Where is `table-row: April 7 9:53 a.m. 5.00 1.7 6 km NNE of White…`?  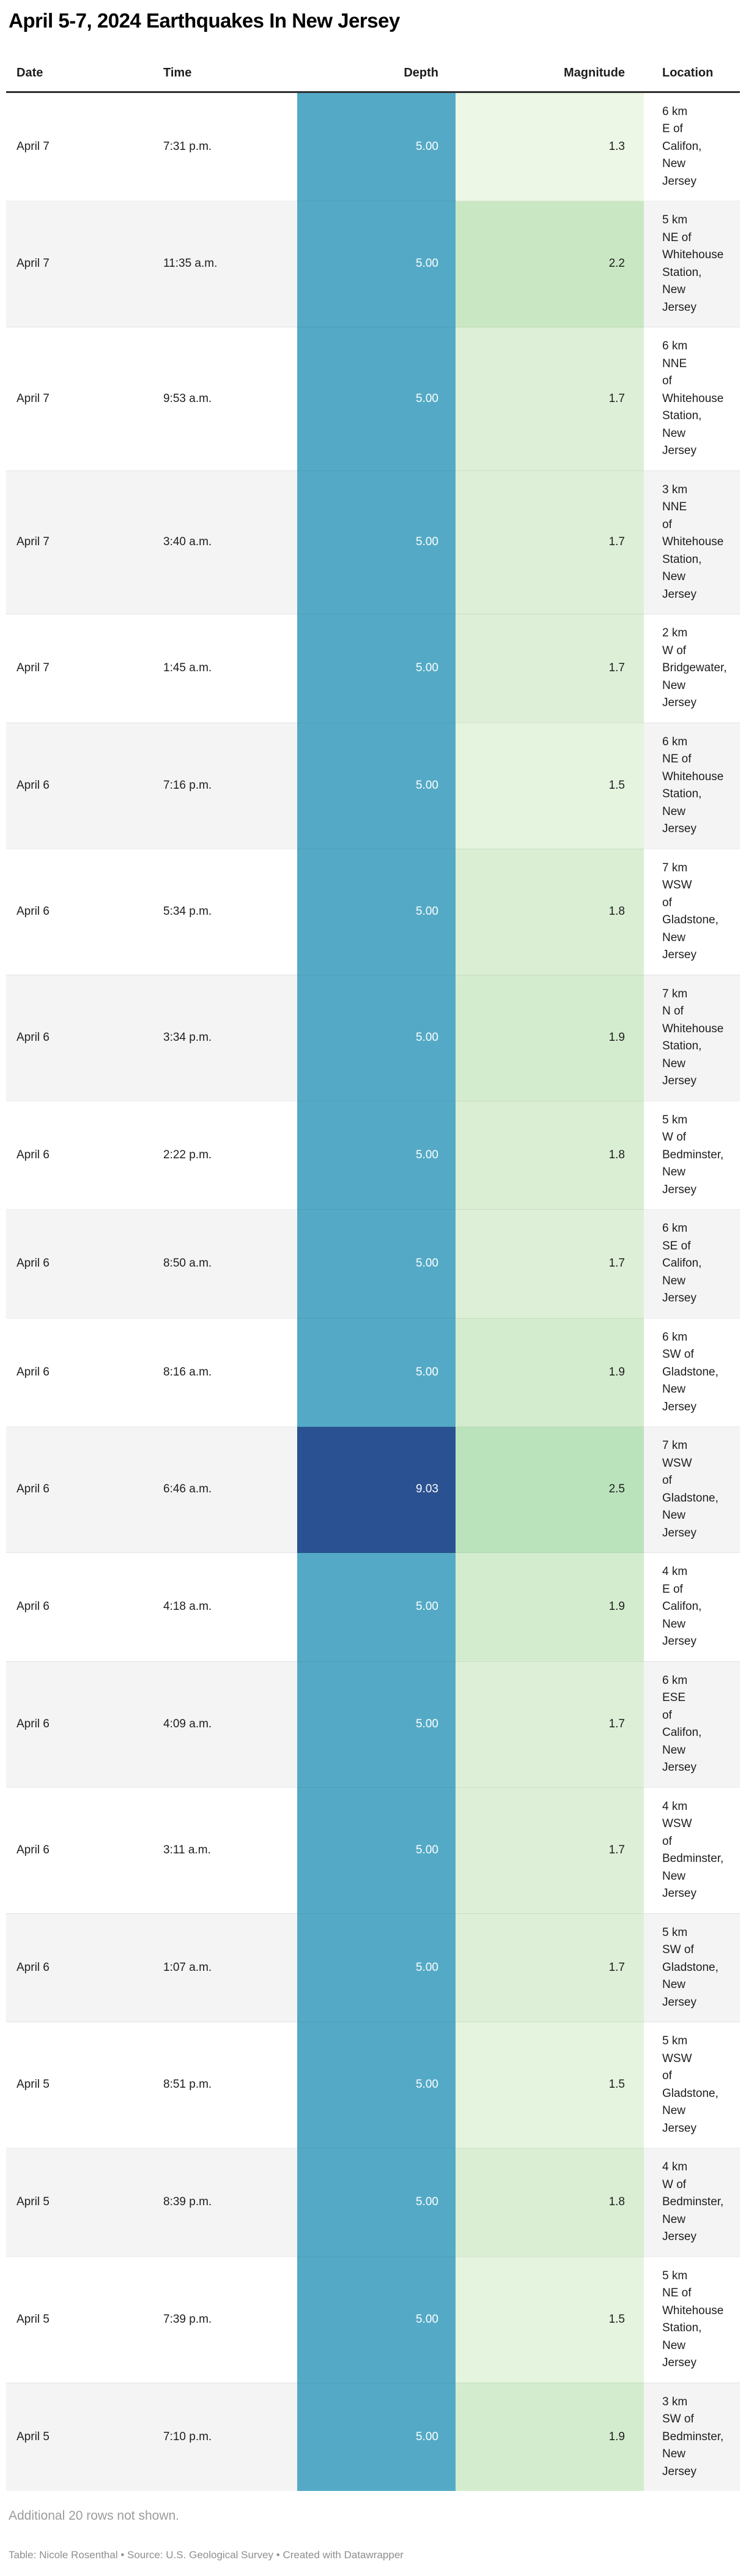
table-row: April 7 9:53 a.m. 5.00 1.7 6 km NNE of White… is located at coordinates (373, 399).